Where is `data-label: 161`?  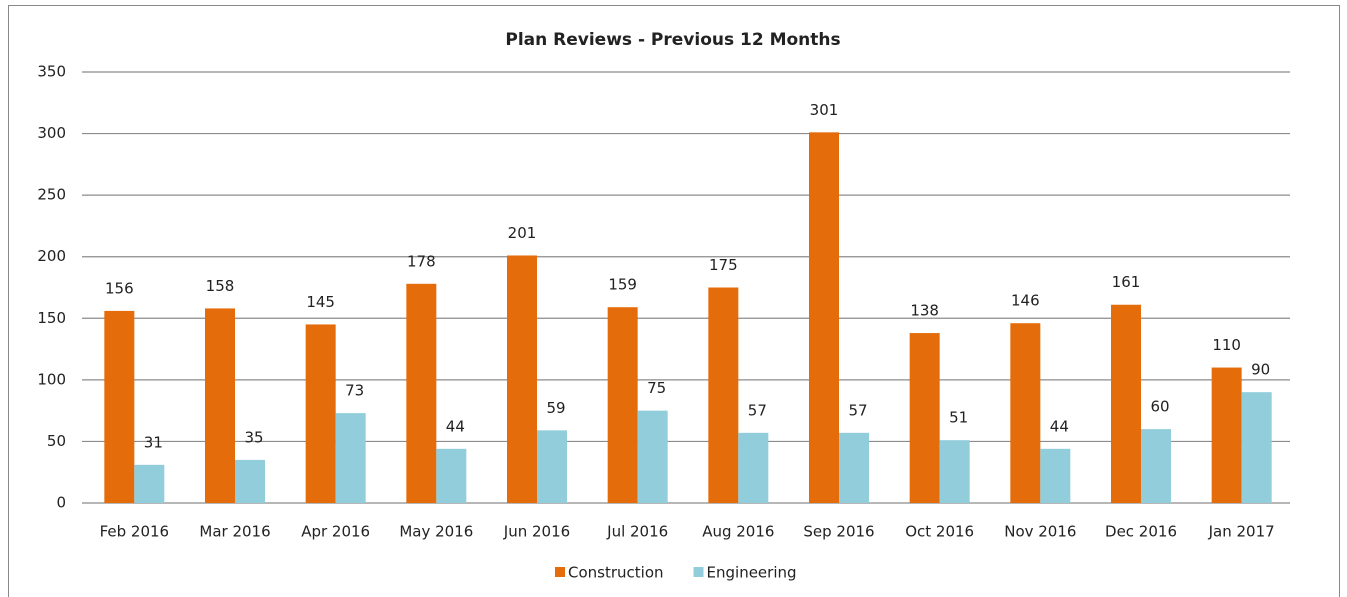 data-label: 161 is located at coordinates (1126, 282).